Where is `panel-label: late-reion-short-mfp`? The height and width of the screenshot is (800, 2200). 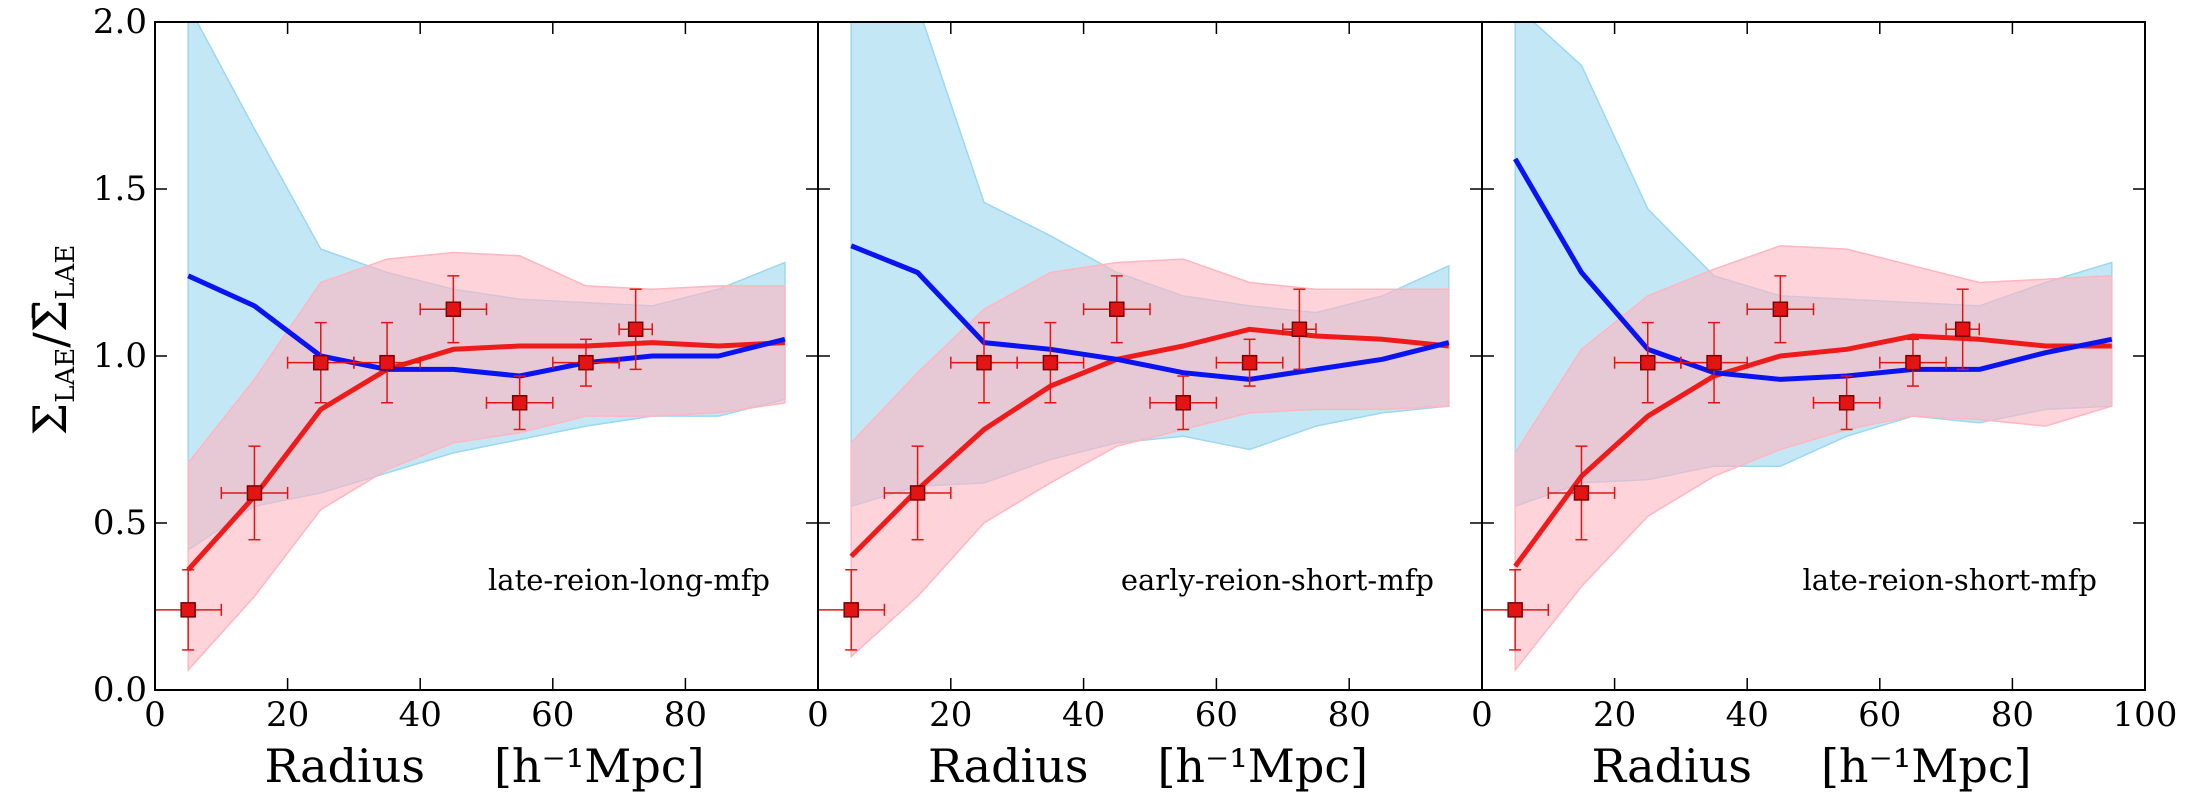 panel-label: late-reion-short-mfp is located at coordinates (1949, 580).